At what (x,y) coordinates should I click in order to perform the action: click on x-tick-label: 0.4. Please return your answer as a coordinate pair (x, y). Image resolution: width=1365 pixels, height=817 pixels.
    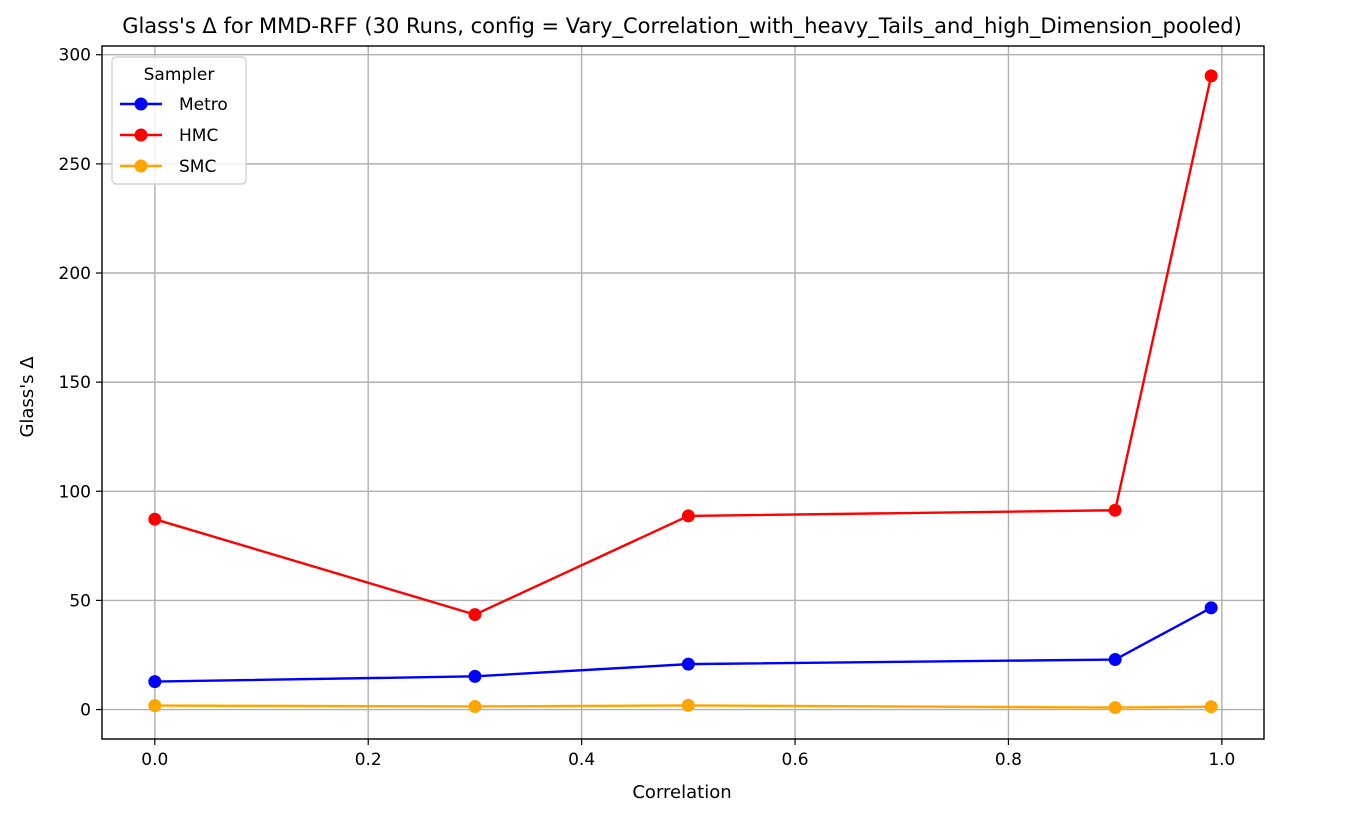
    Looking at the image, I should click on (581, 760).